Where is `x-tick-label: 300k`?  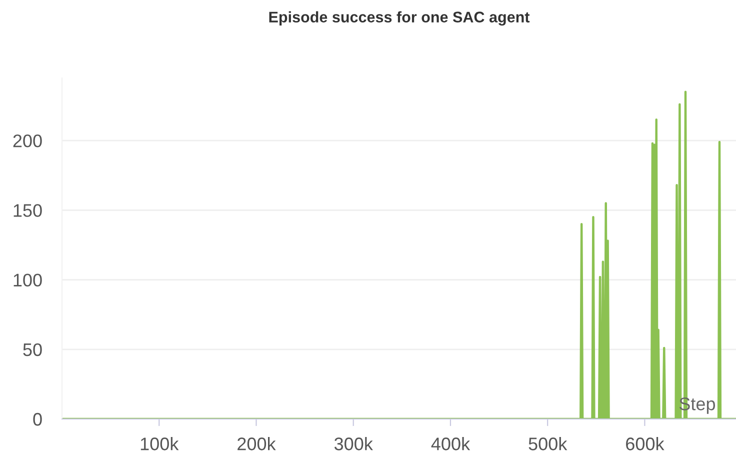
x-tick-label: 300k is located at coordinates (353, 443).